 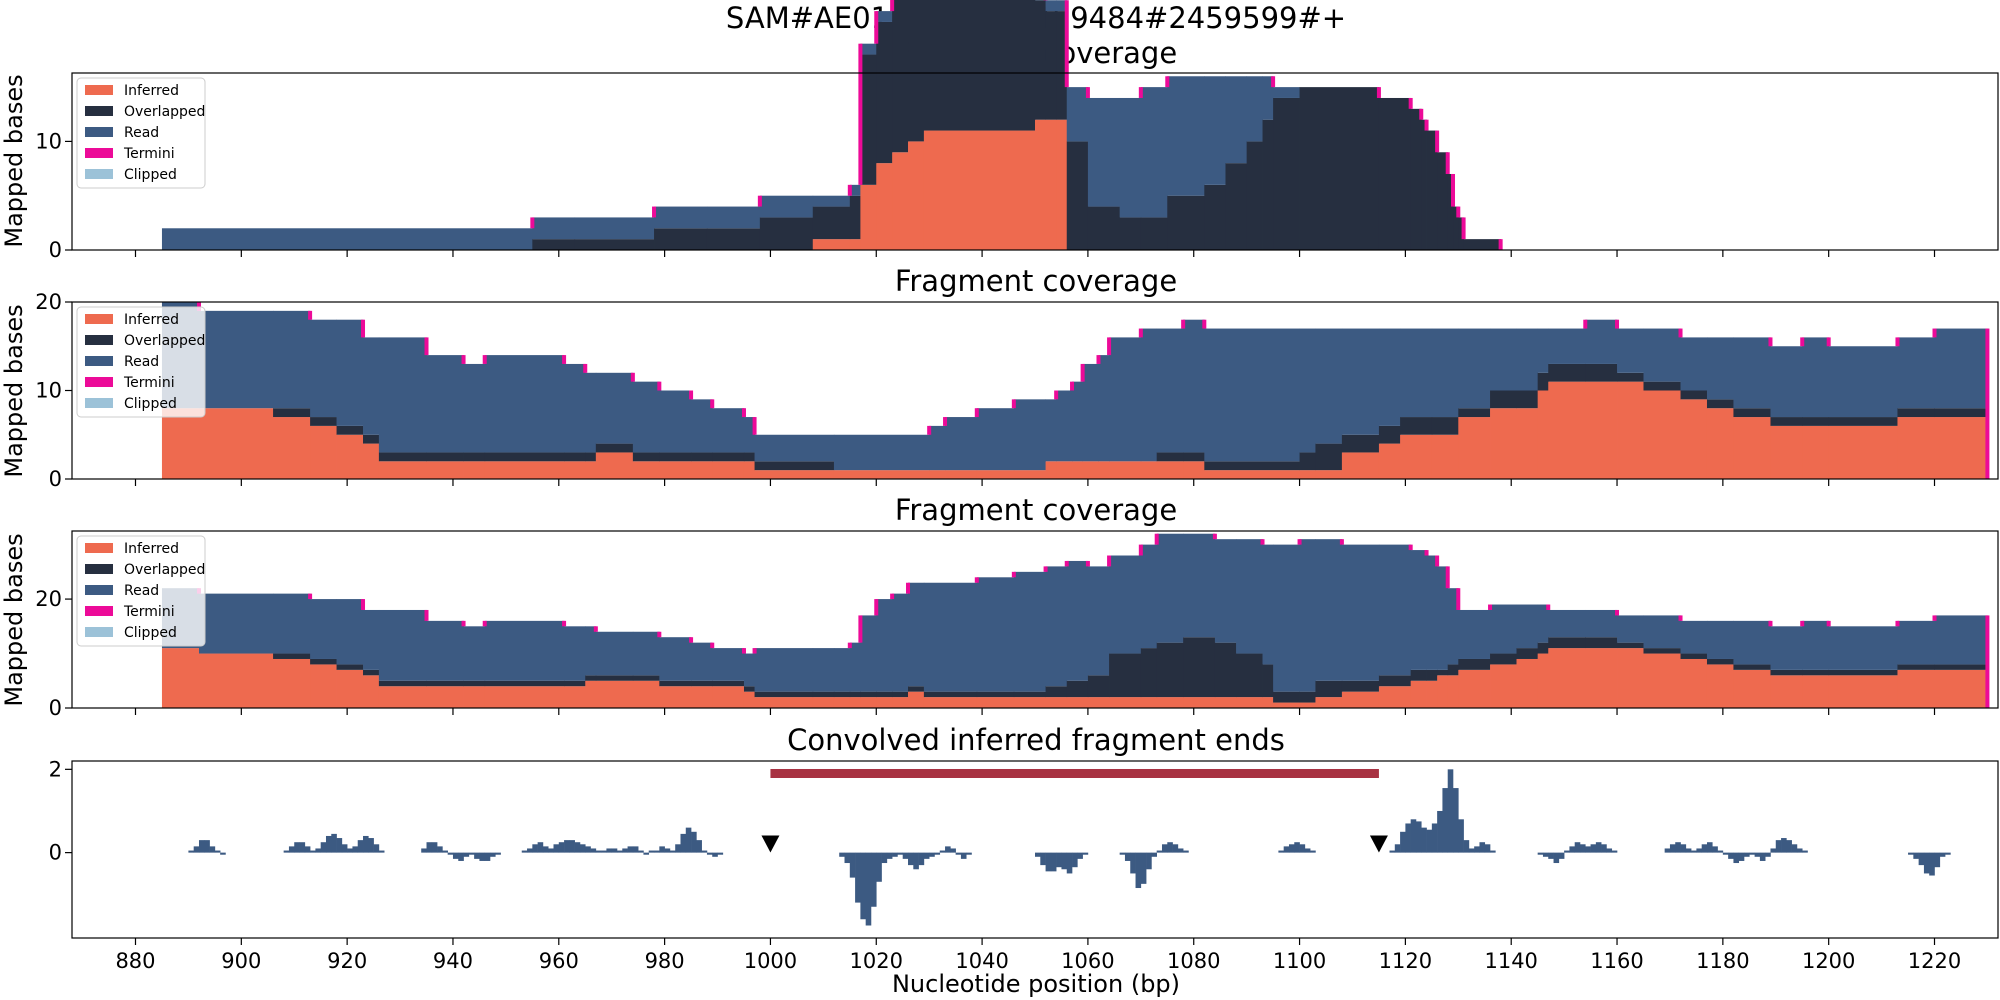 I want to click on panel-title: Fragment coverage, so click(x=1036, y=281).